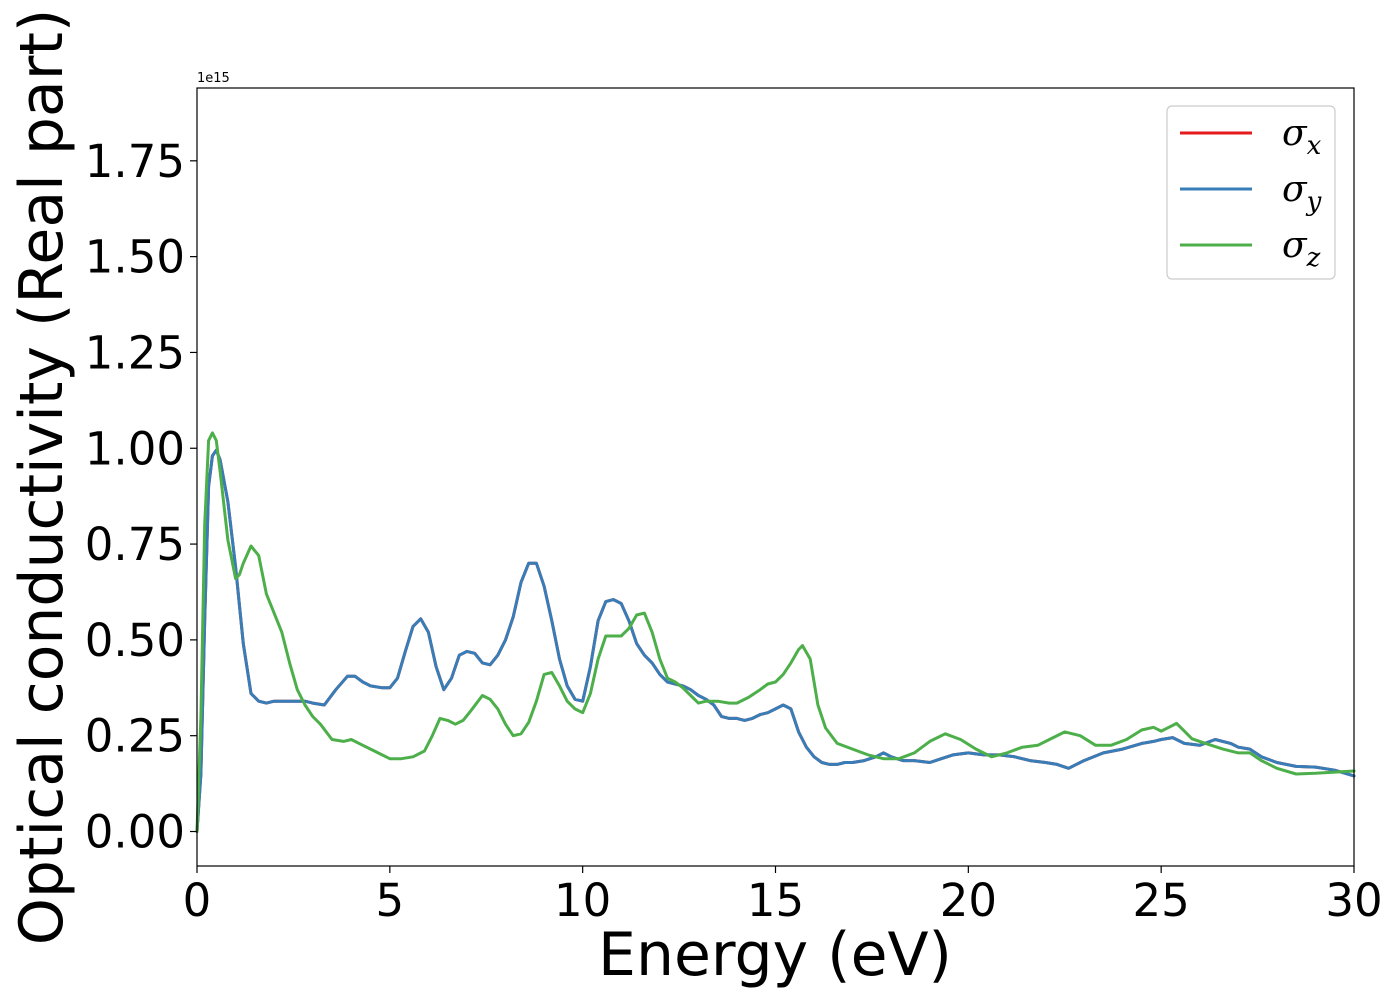 The width and height of the screenshot is (1400, 1000). I want to click on y-axis: 0.00 0.25 0.50 0.75 1.00 1.25 1.50 1.75, so click(141, 497).